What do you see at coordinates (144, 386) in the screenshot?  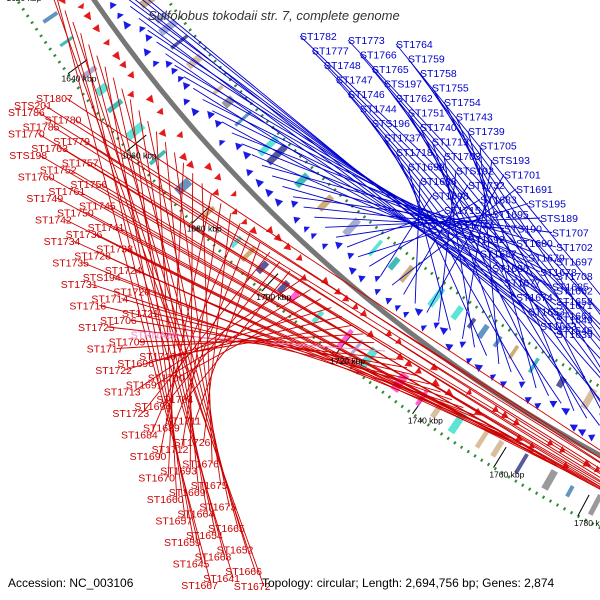 I see `reverse-gene-label: ST1691` at bounding box center [144, 386].